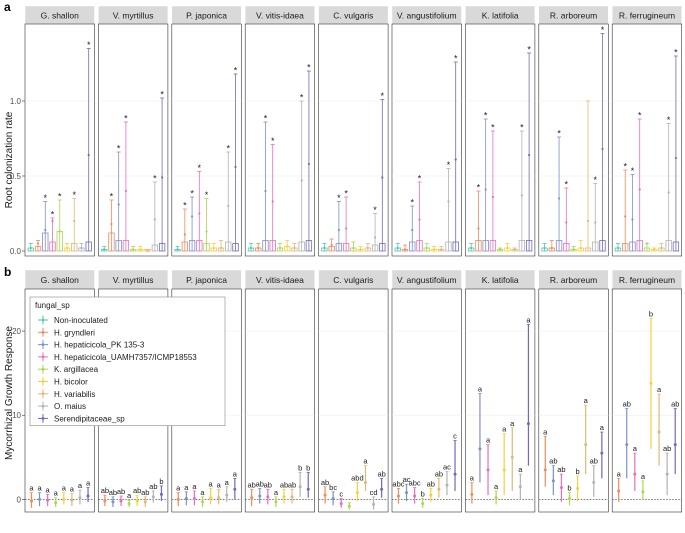  Describe the element at coordinates (133, 16) in the screenshot. I see `panel-a-facet-label: V. myrtillus` at that location.